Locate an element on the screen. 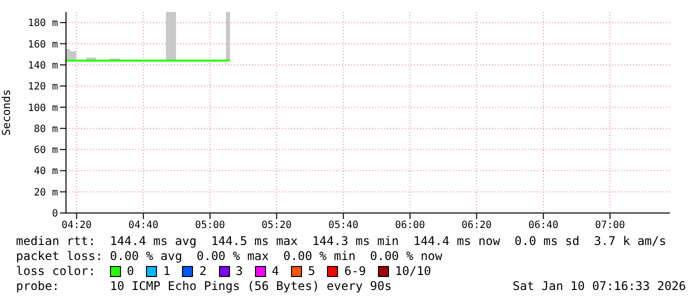  legend-label: 6-9 is located at coordinates (354, 271).